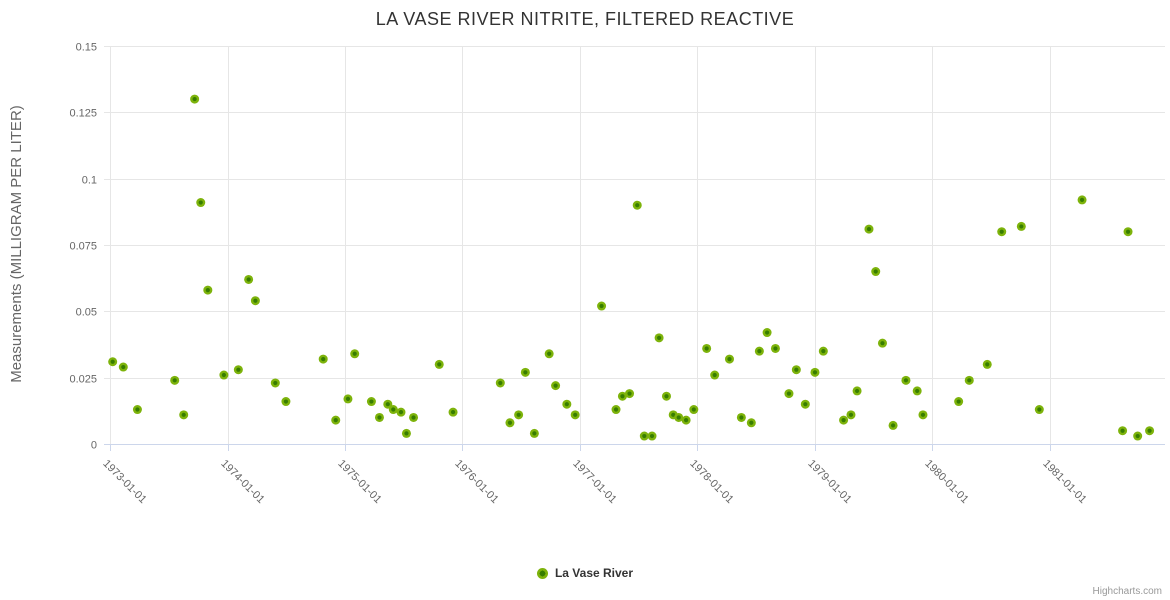 The height and width of the screenshot is (600, 1170). What do you see at coordinates (542, 573) in the screenshot?
I see `legend-marker-icon` at bounding box center [542, 573].